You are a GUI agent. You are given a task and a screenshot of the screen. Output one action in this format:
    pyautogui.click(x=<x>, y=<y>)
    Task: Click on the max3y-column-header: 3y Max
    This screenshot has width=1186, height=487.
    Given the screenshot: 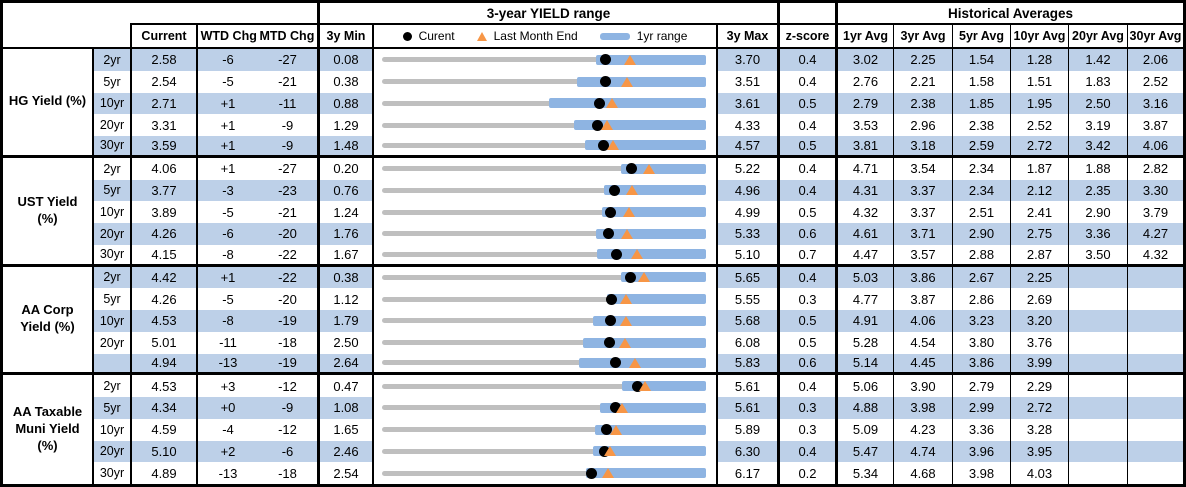 What is the action you would take?
    pyautogui.click(x=746, y=37)
    